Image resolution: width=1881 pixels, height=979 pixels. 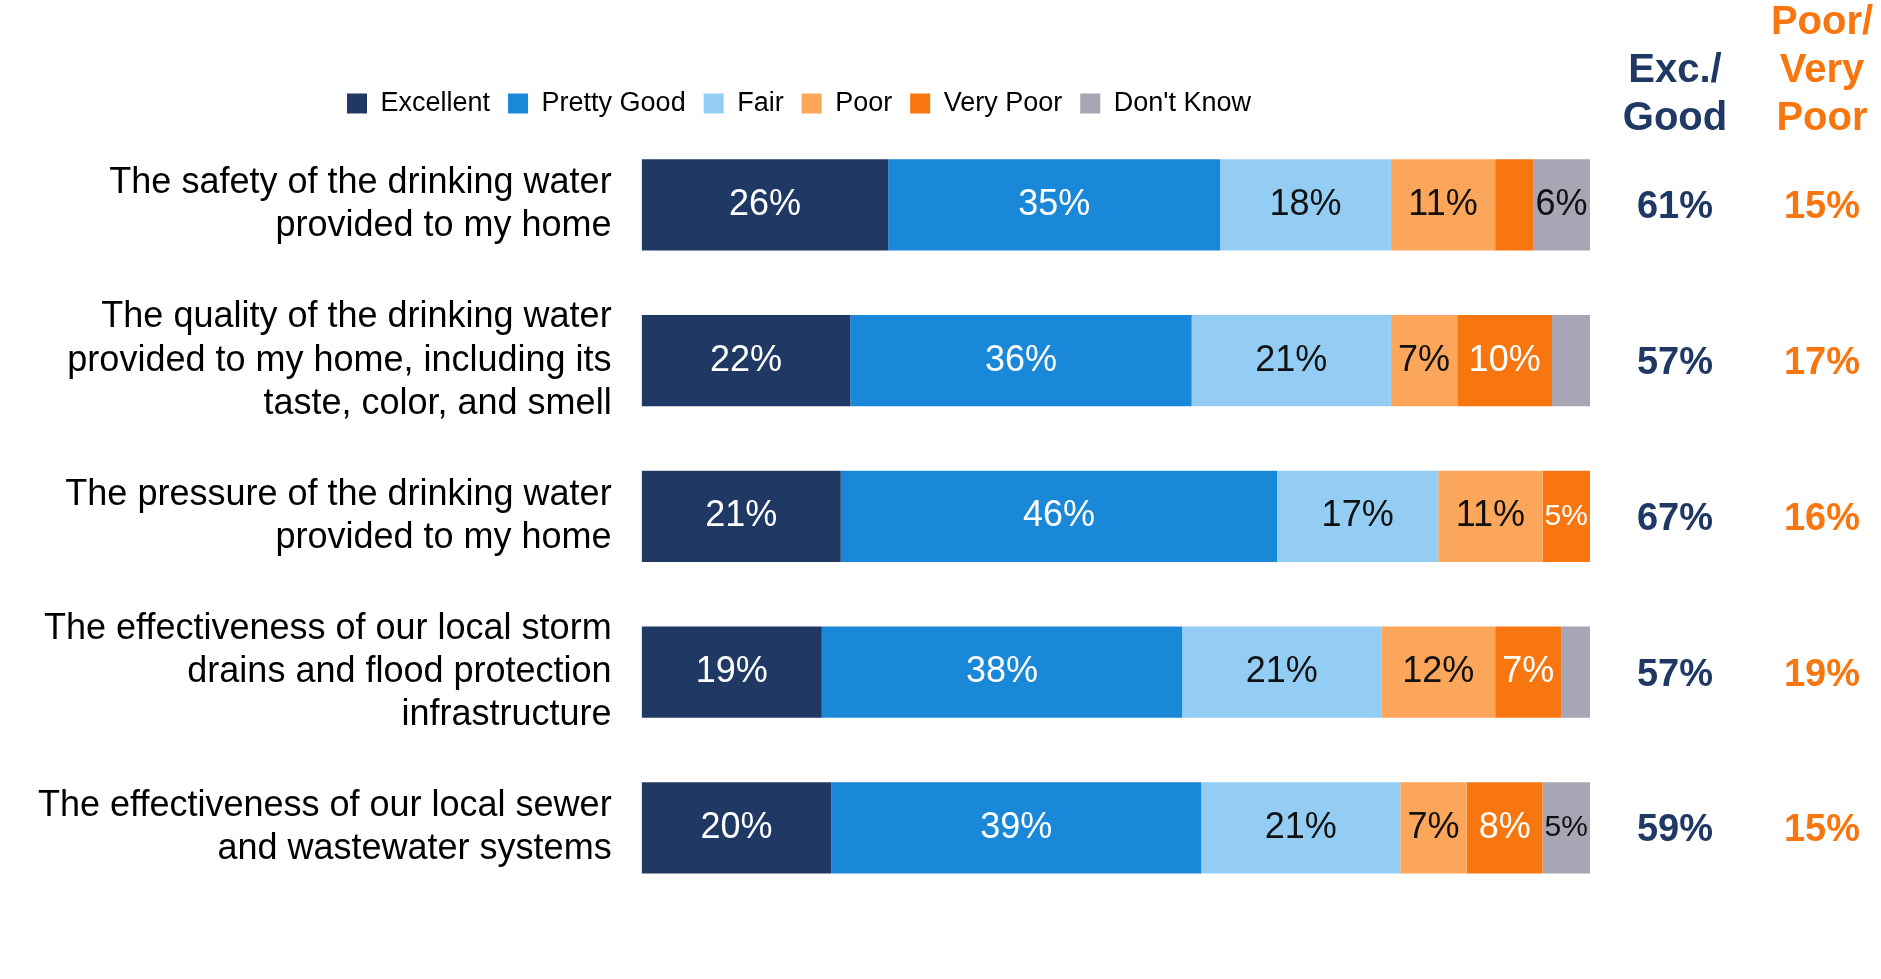 I want to click on data-label: 10%, so click(x=1504, y=358).